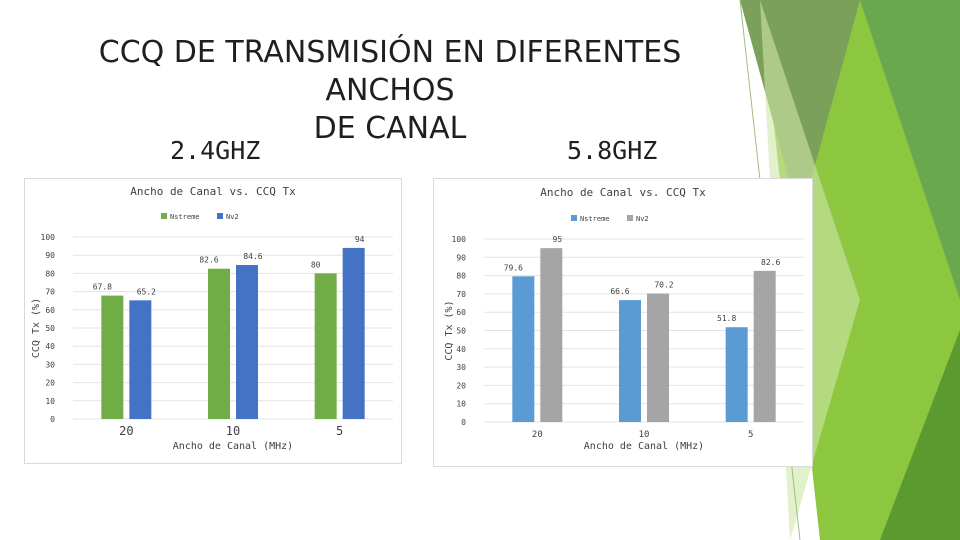  What do you see at coordinates (513, 267) in the screenshot?
I see `data-label-nstreme-20: 79.6` at bounding box center [513, 267].